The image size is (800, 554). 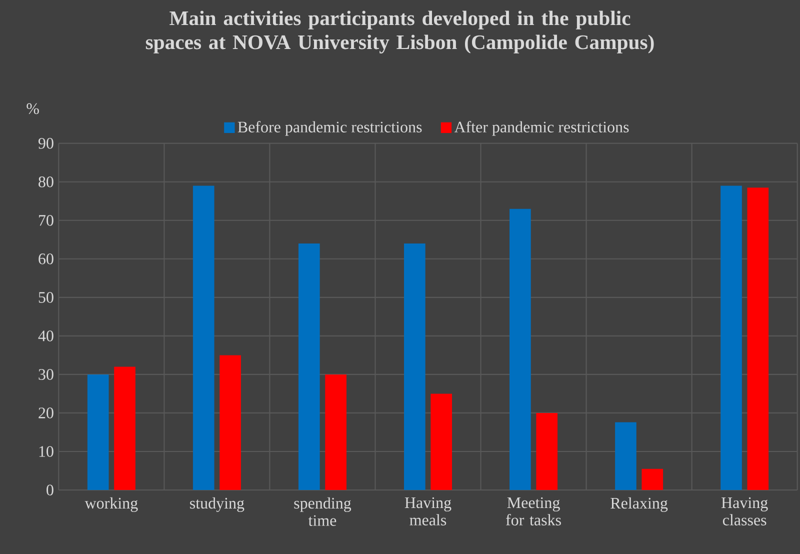 I want to click on y-tick-label: 60, so click(x=46, y=258).